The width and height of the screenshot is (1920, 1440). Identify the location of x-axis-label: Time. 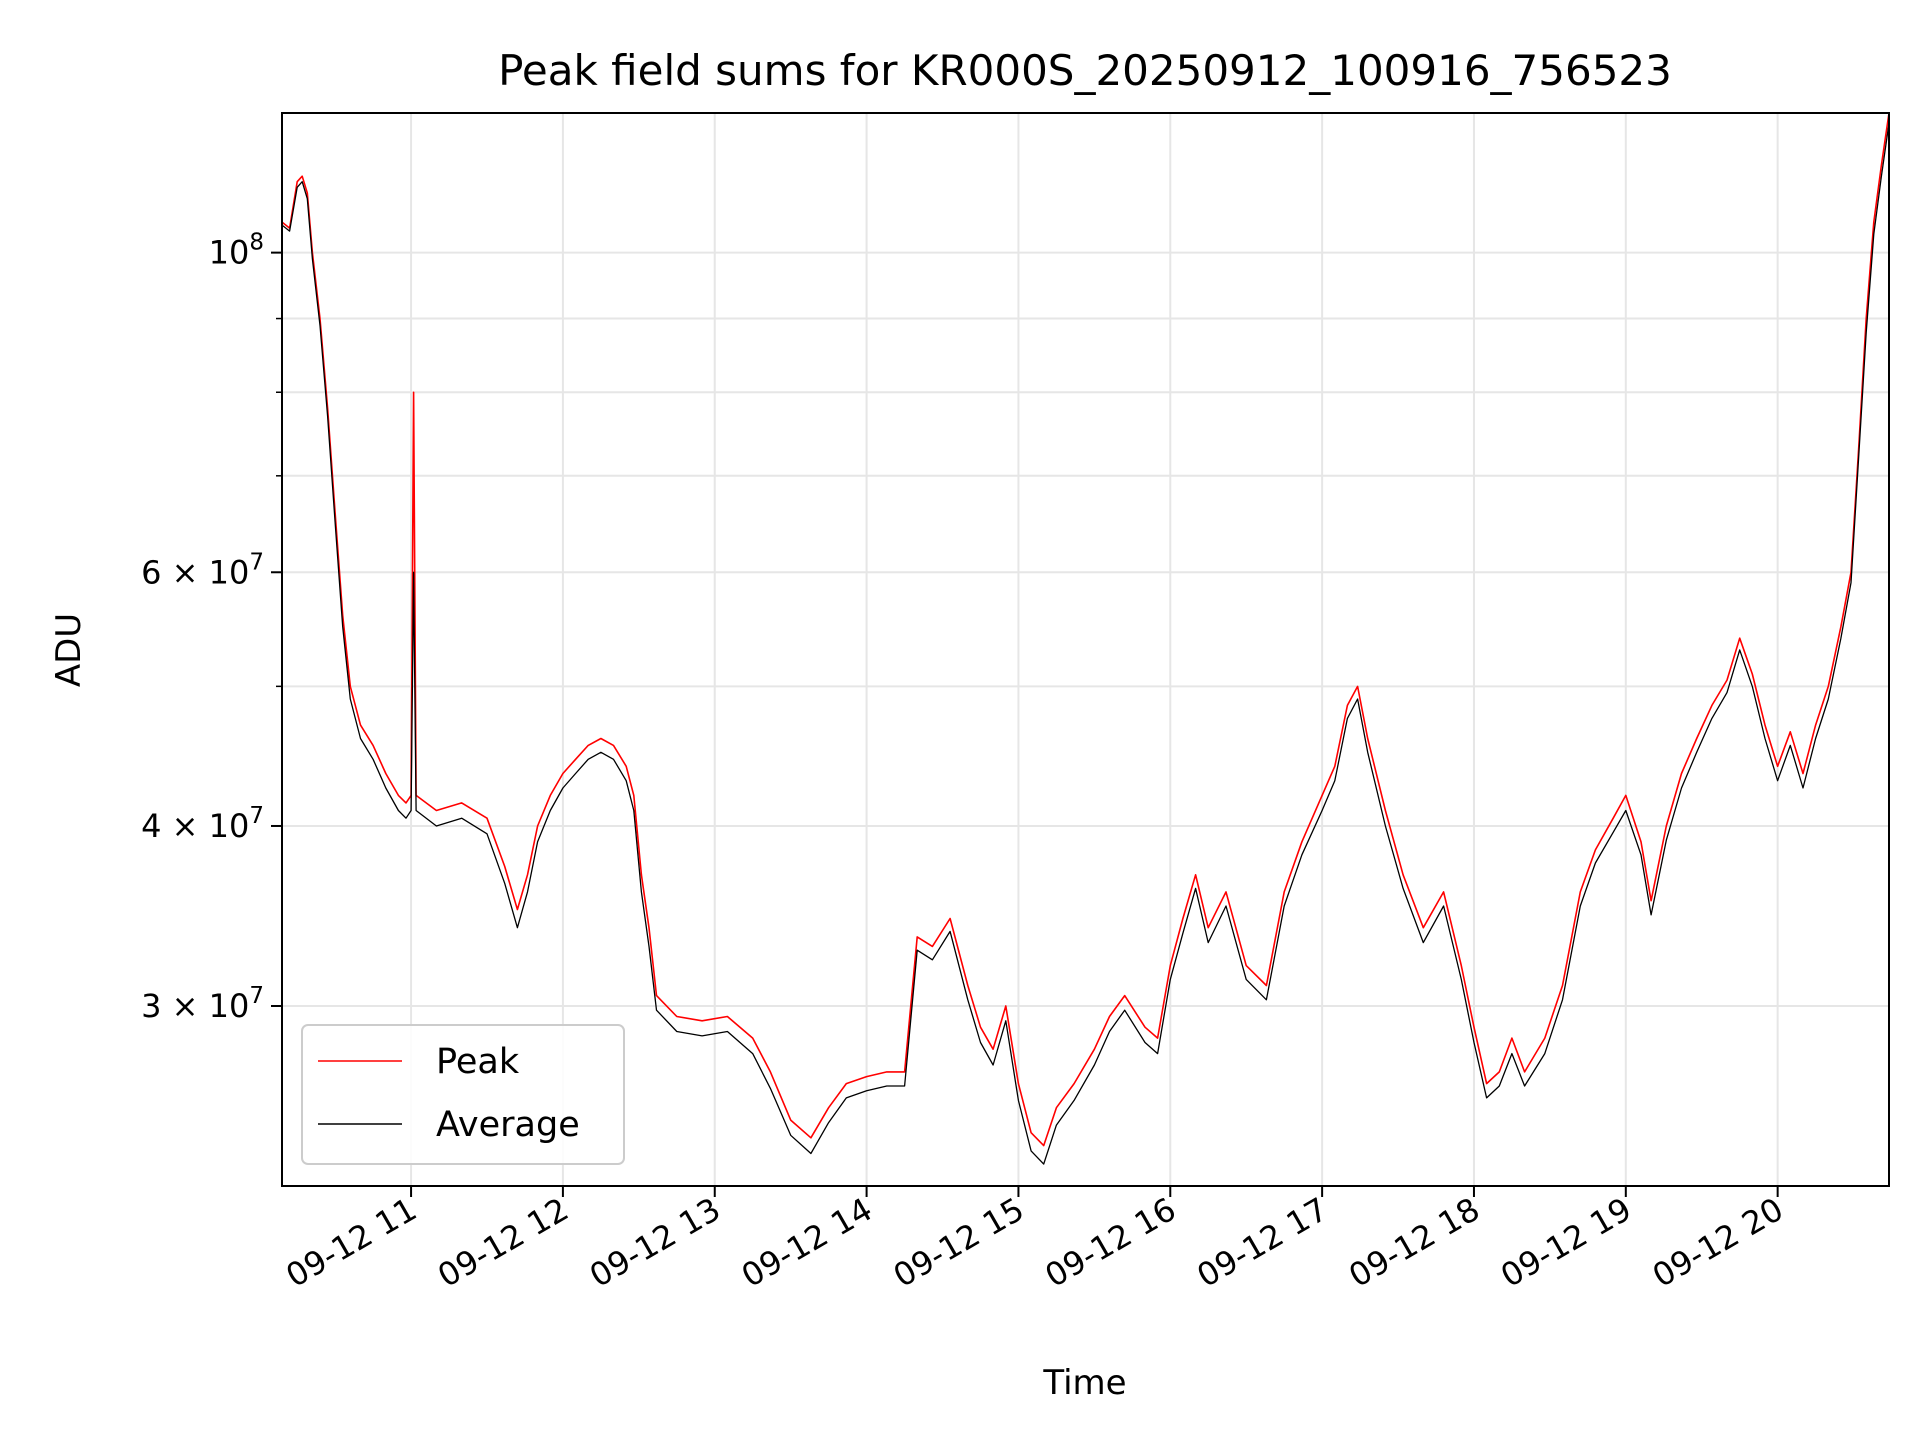
(1084, 1383).